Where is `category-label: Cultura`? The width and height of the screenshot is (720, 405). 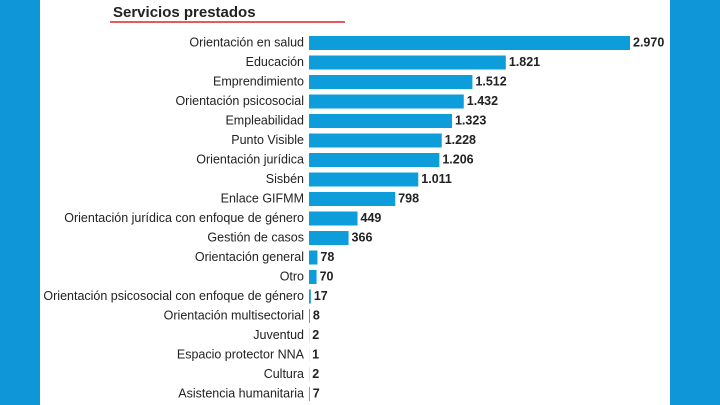
category-label: Cultura is located at coordinates (284, 374).